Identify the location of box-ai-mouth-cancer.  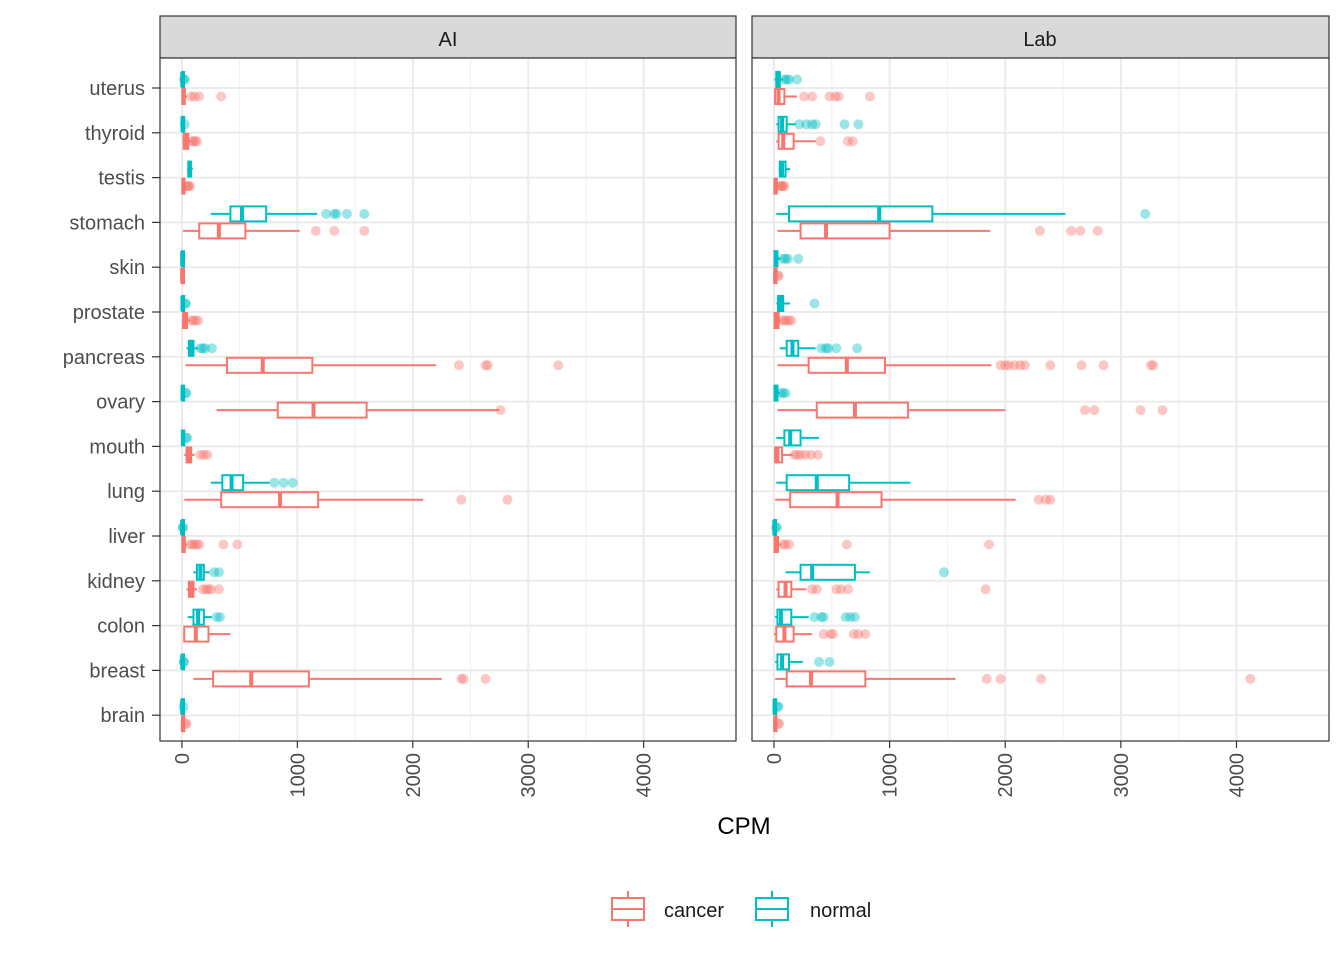
(198, 455).